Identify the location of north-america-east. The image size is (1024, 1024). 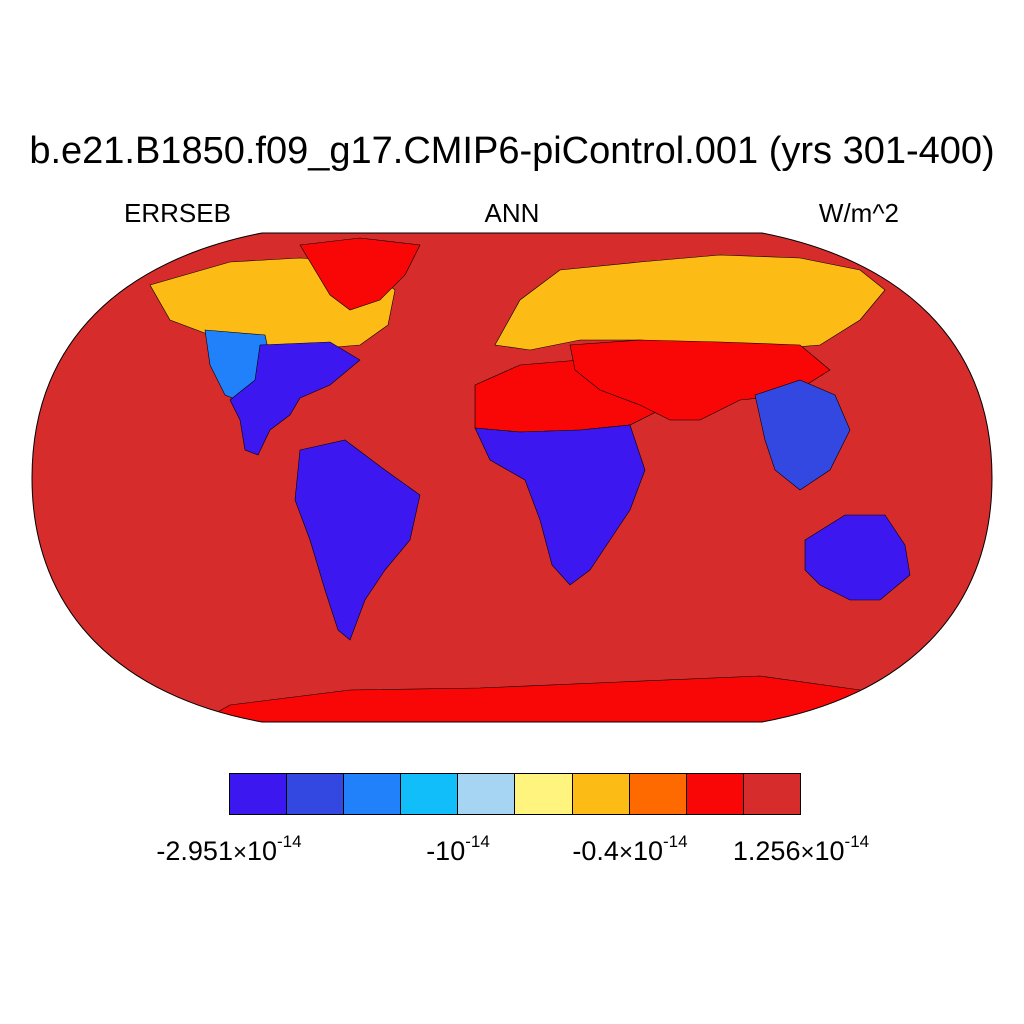
(295, 398).